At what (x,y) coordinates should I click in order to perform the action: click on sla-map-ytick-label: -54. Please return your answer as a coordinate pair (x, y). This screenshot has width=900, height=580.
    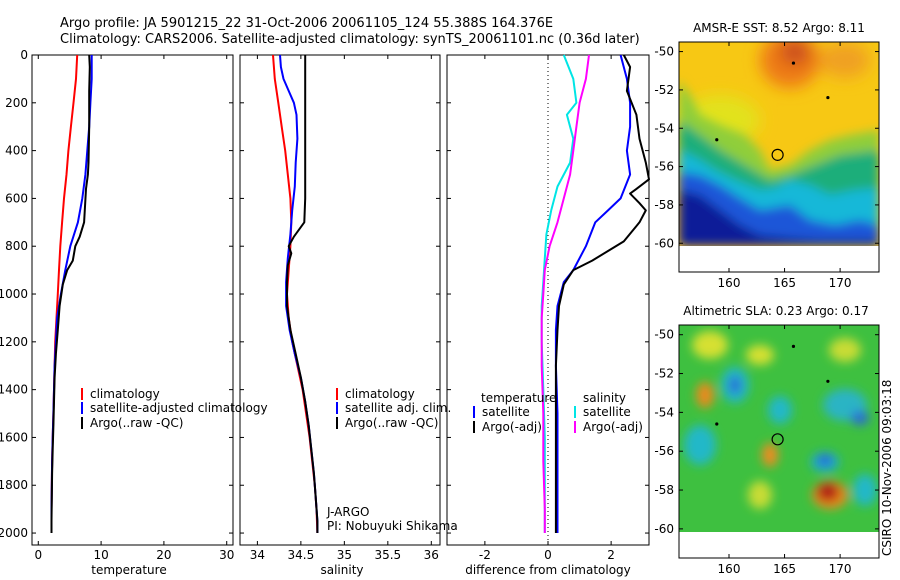
    Looking at the image, I should click on (664, 412).